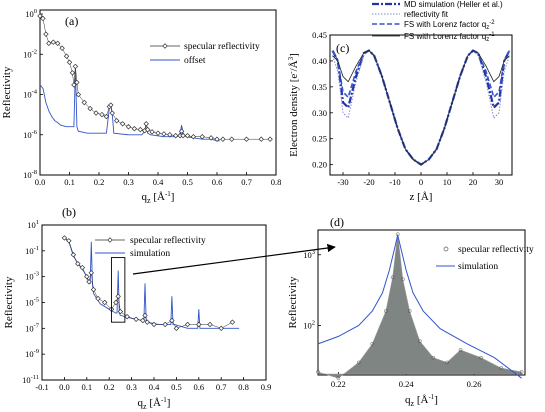 Image resolution: width=545 pixels, height=412 pixels. What do you see at coordinates (222, 46) in the screenshot?
I see `panel-a-legend-specular: specular reflectivity` at bounding box center [222, 46].